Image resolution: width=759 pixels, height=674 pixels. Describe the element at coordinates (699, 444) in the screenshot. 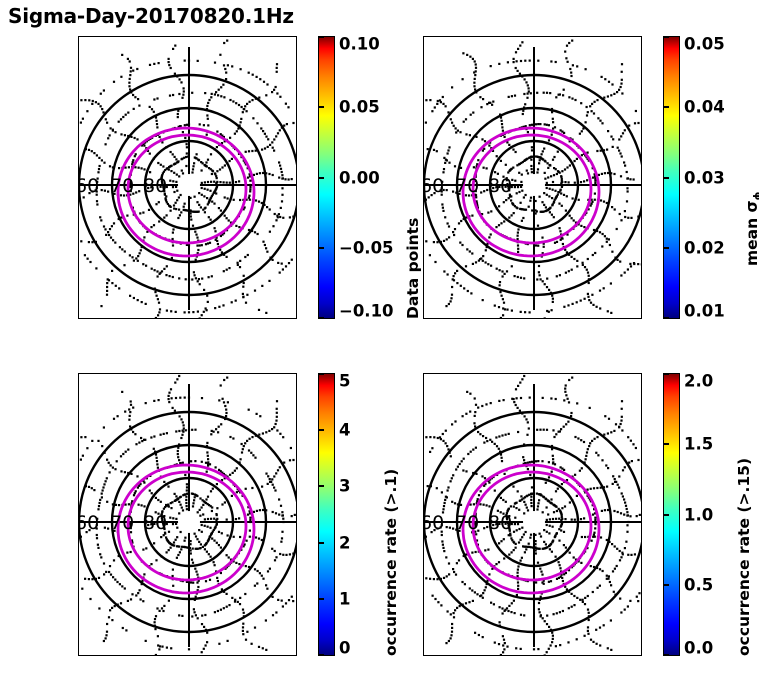

I see `colorbar-tick-label: 1.5` at that location.